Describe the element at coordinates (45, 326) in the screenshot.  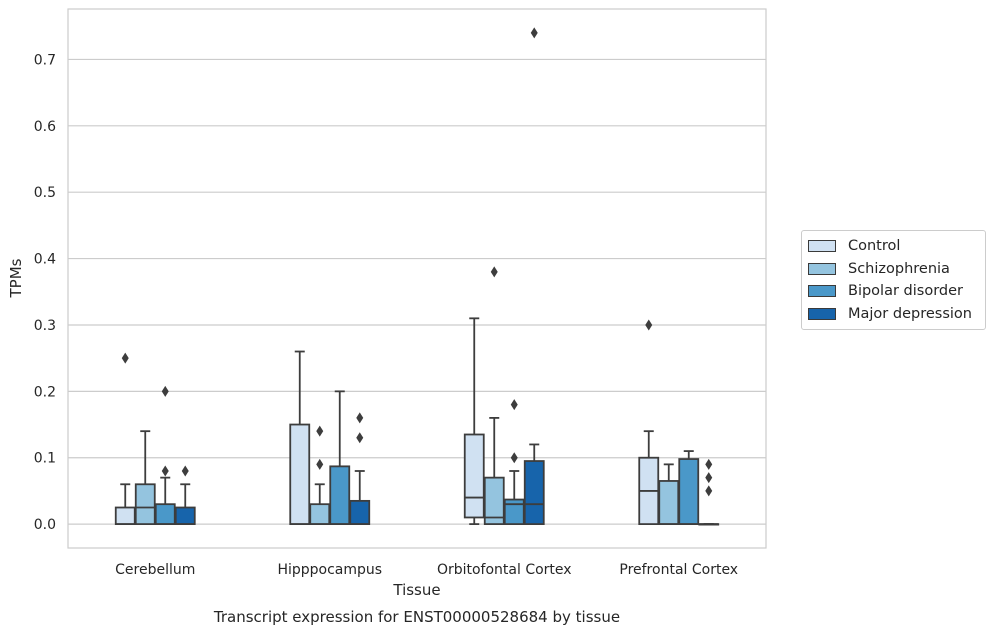
I see `y-tick-label: 0.3` at that location.